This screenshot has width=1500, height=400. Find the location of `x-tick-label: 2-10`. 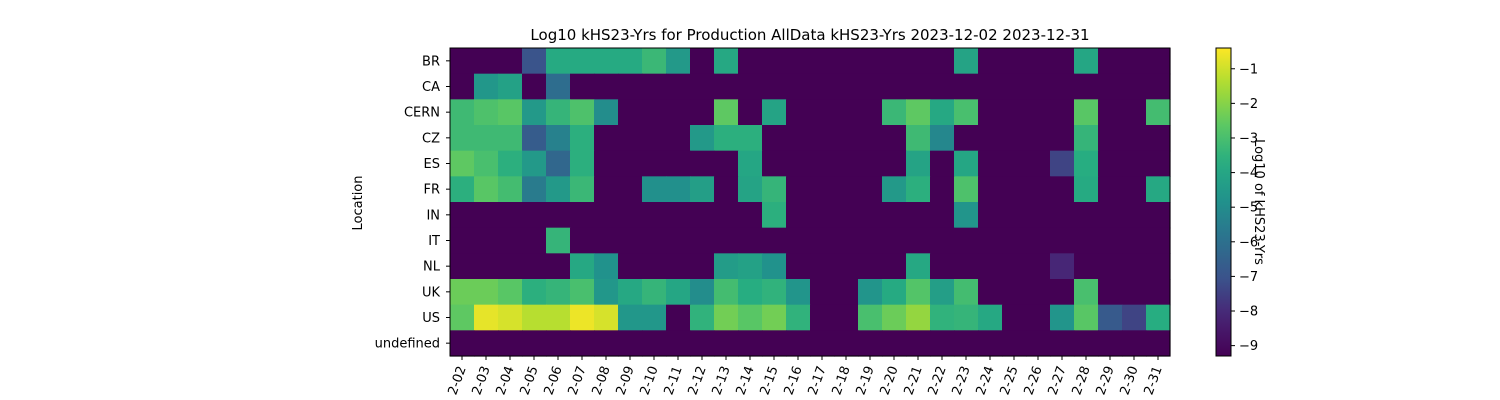

x-tick-label: 2-10 is located at coordinates (650, 380).